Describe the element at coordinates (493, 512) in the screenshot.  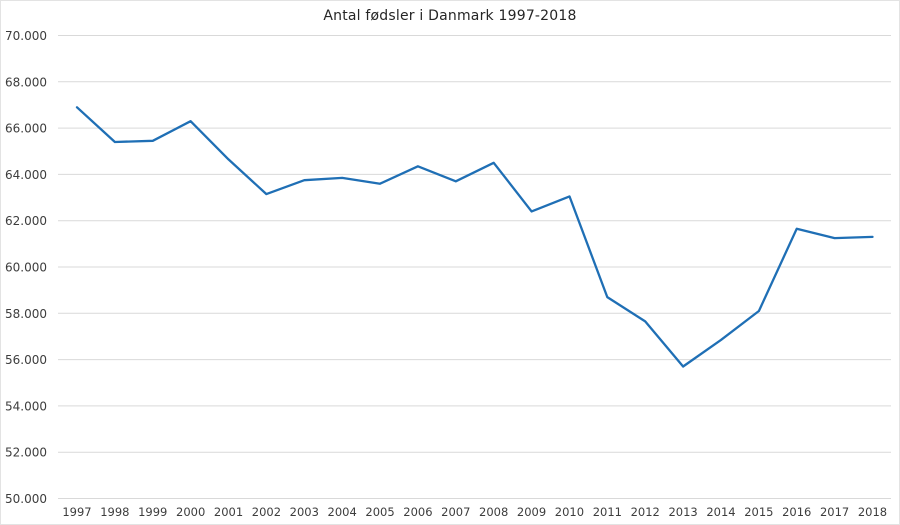
I see `x-tick-label: 2008` at that location.